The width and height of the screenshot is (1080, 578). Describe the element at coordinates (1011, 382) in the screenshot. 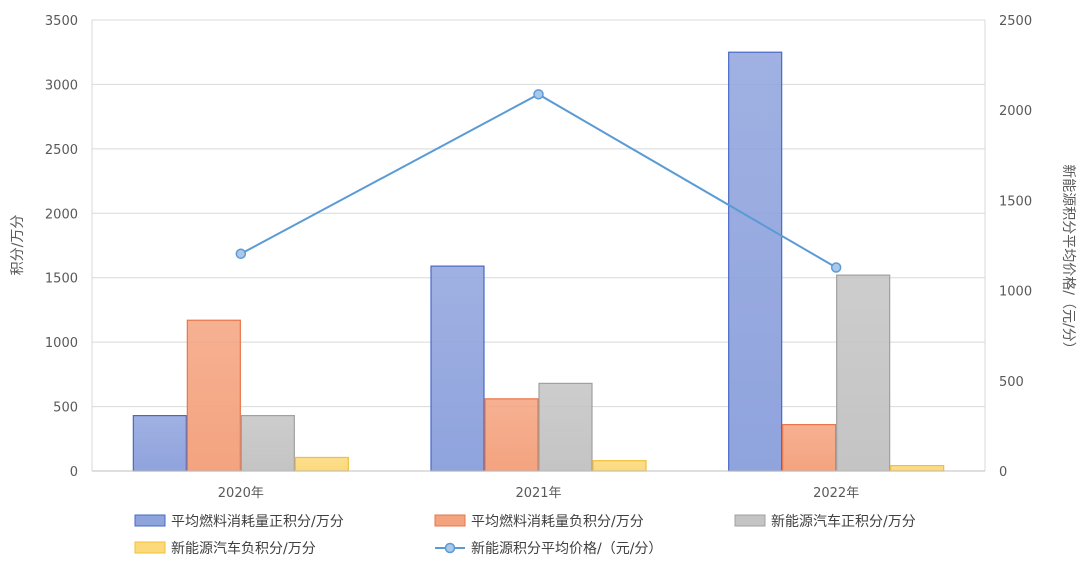

I see `y-right-tick-label: 500` at that location.